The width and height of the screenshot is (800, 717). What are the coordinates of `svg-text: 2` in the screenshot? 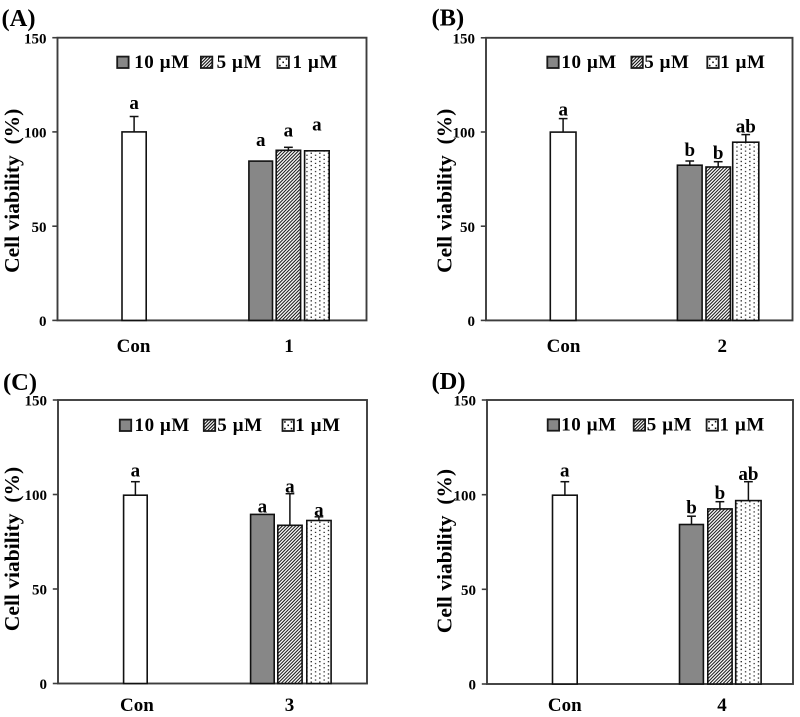 It's located at (723, 346).